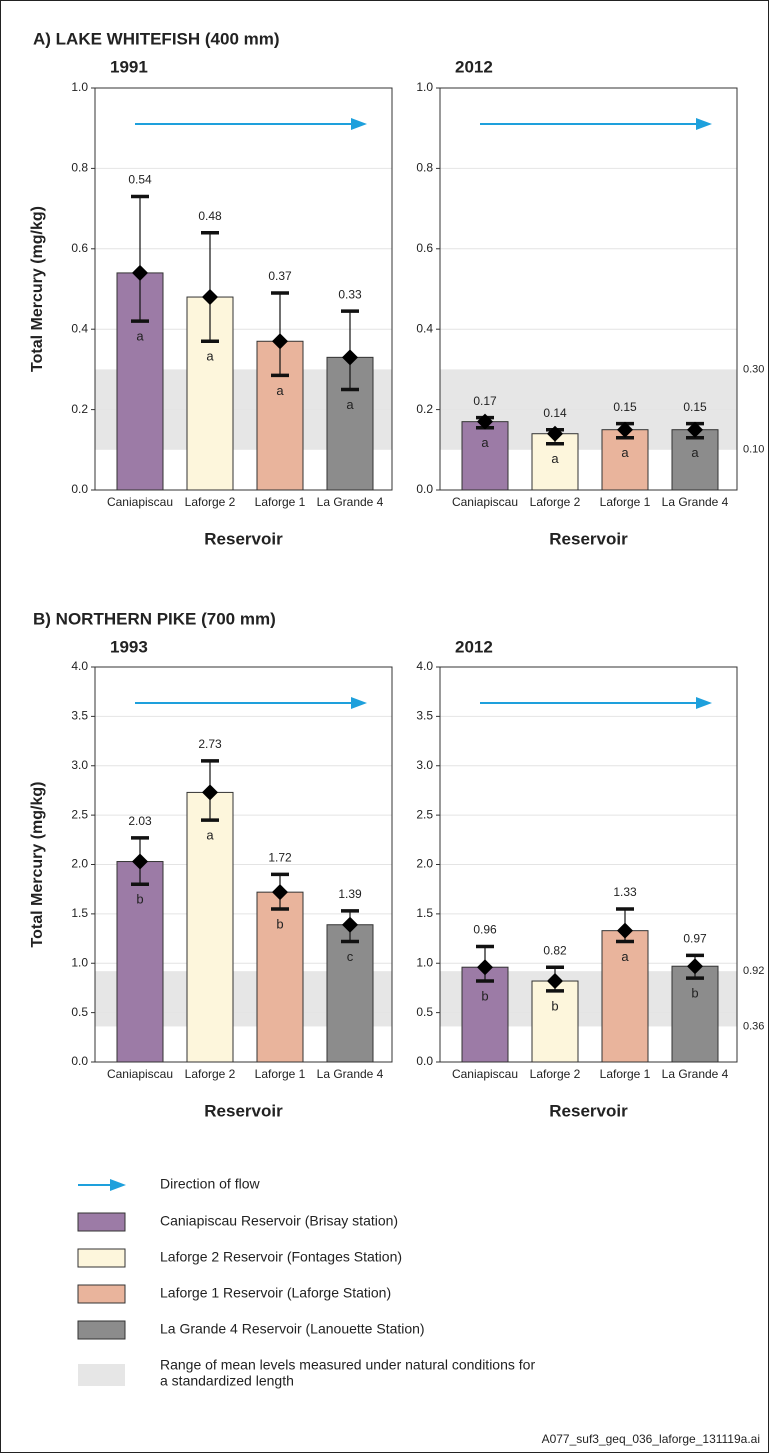 The image size is (769, 1453). Describe the element at coordinates (154, 618) in the screenshot. I see `section-title: B) NORTHERN PIKE (700 mm)` at that location.